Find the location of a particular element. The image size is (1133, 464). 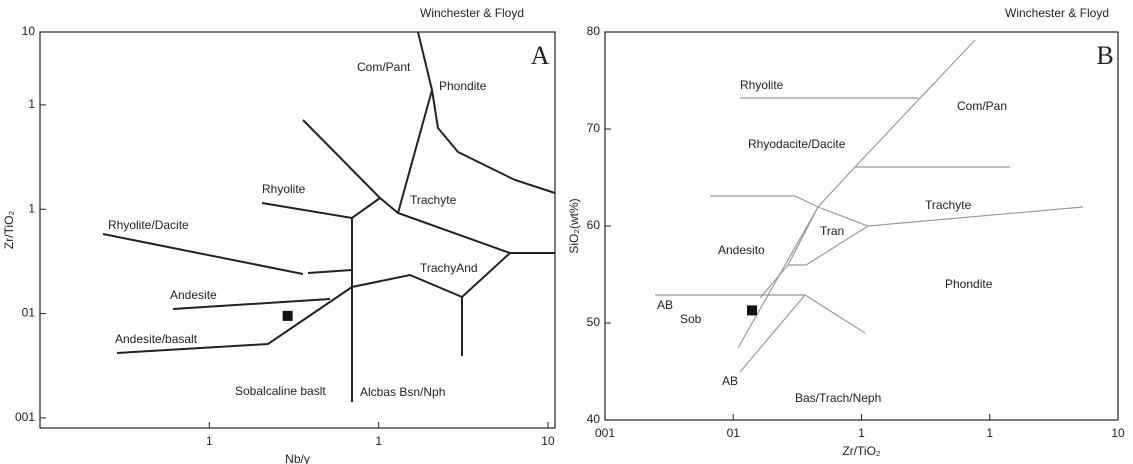

y-tick-label: 80 is located at coordinates (594, 31).